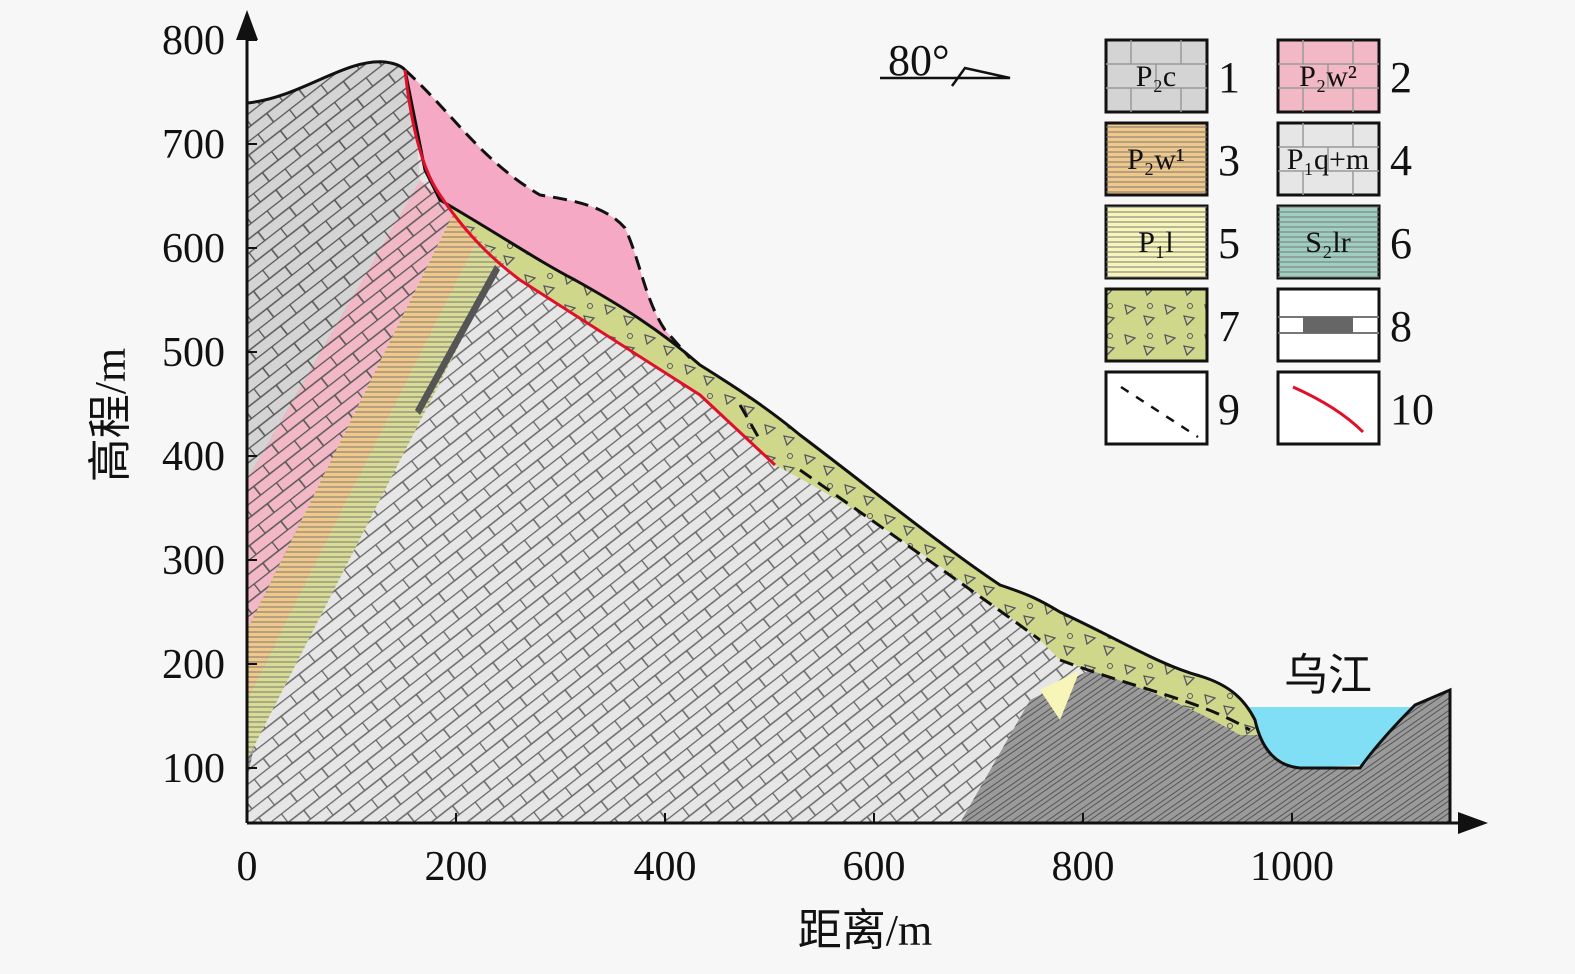  What do you see at coordinates (247, 867) in the screenshot?
I see `x-tick-label: 0` at bounding box center [247, 867].